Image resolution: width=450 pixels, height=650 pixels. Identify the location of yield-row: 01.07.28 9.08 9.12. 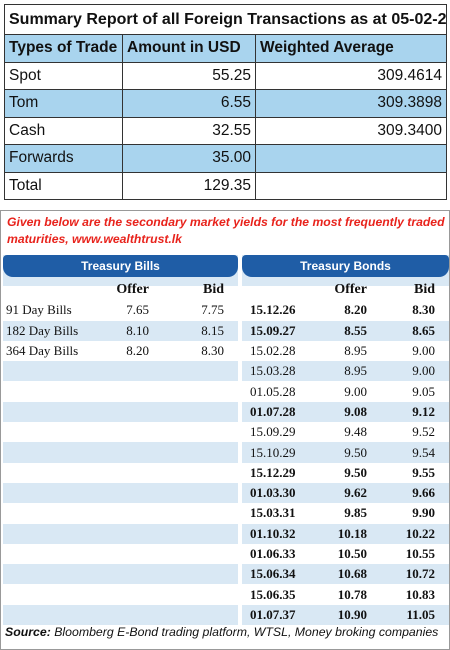
(226, 412).